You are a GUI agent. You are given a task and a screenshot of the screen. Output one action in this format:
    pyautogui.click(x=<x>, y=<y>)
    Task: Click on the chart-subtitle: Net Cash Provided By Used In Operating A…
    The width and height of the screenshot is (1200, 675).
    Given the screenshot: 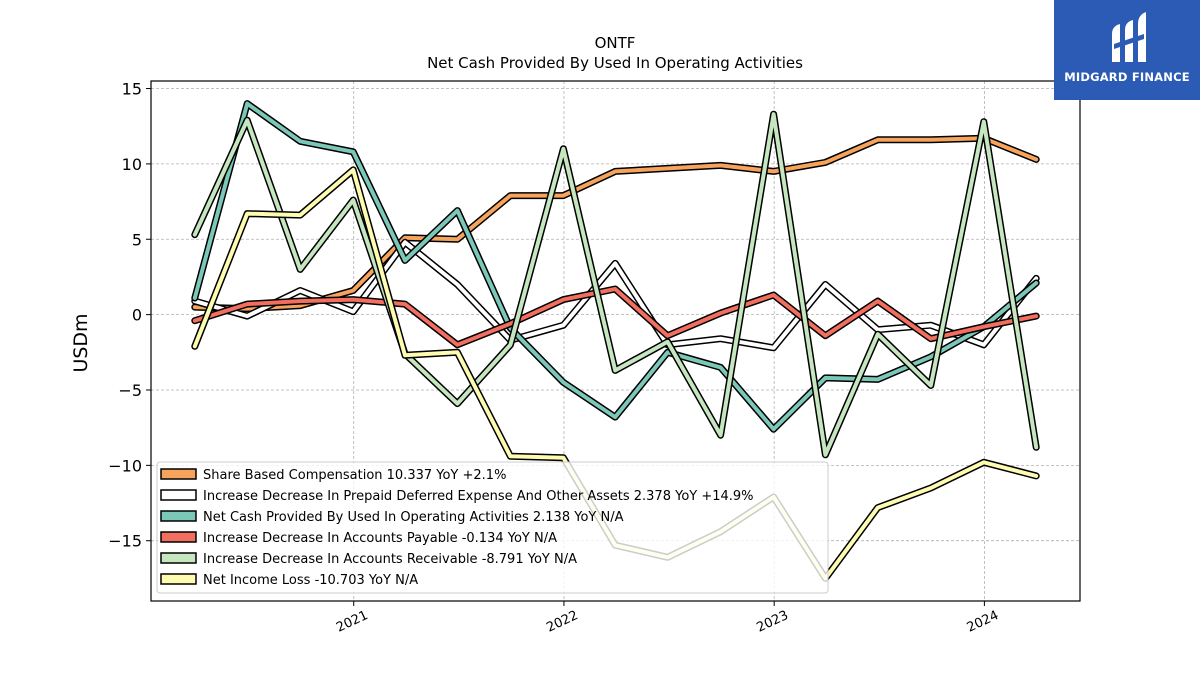 What is the action you would take?
    pyautogui.click(x=615, y=63)
    